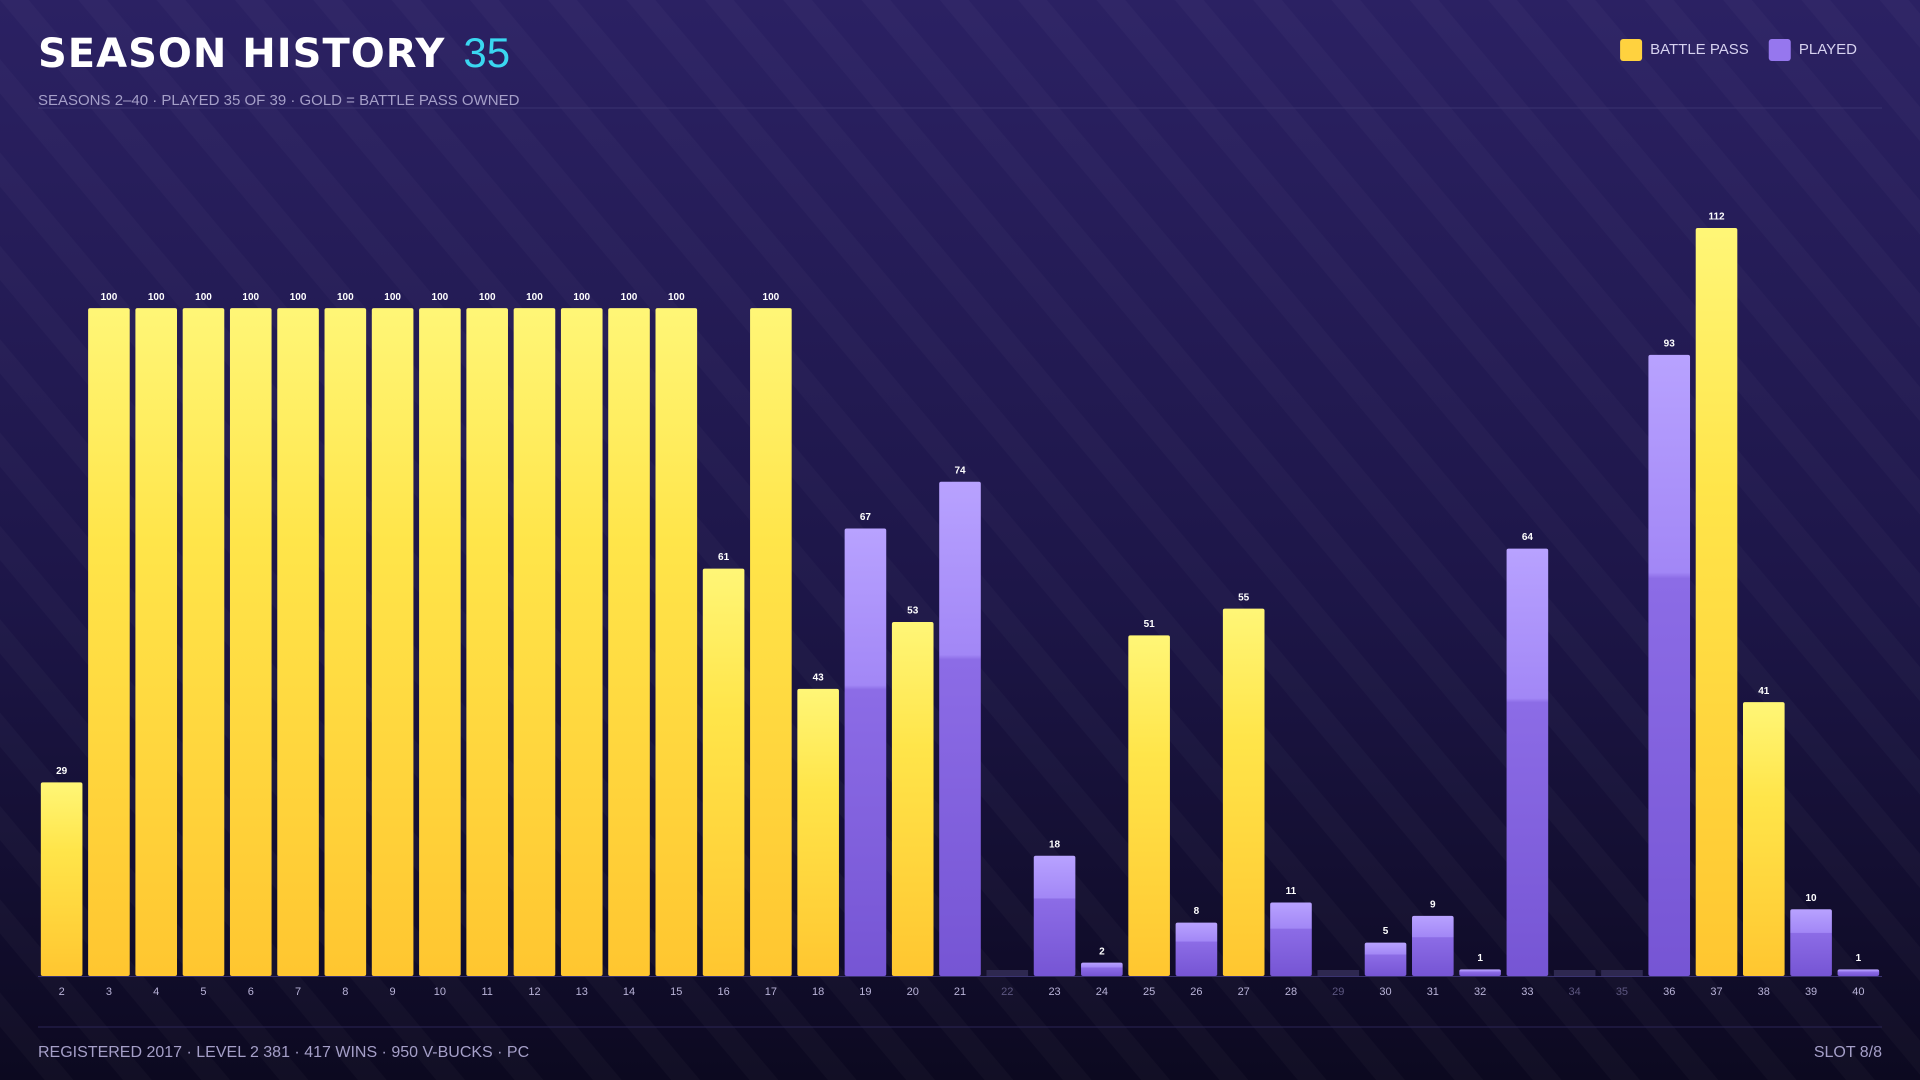 The width and height of the screenshot is (1920, 1080). Describe the element at coordinates (1631, 50) in the screenshot. I see `legend-swatch` at that location.